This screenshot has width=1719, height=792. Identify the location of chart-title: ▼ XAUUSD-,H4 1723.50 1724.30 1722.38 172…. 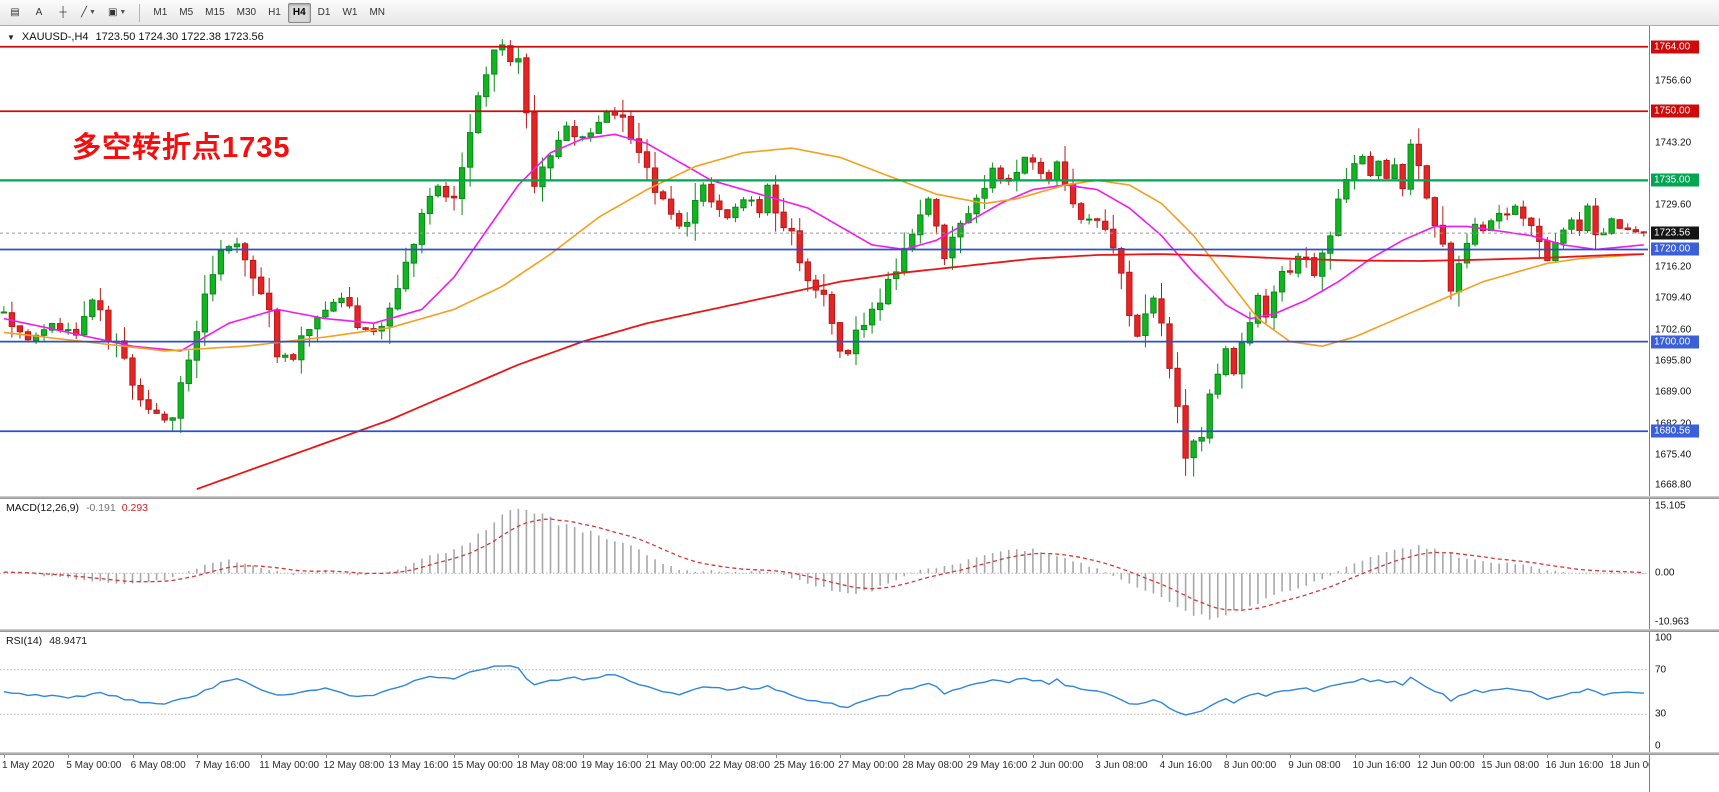
(135, 37).